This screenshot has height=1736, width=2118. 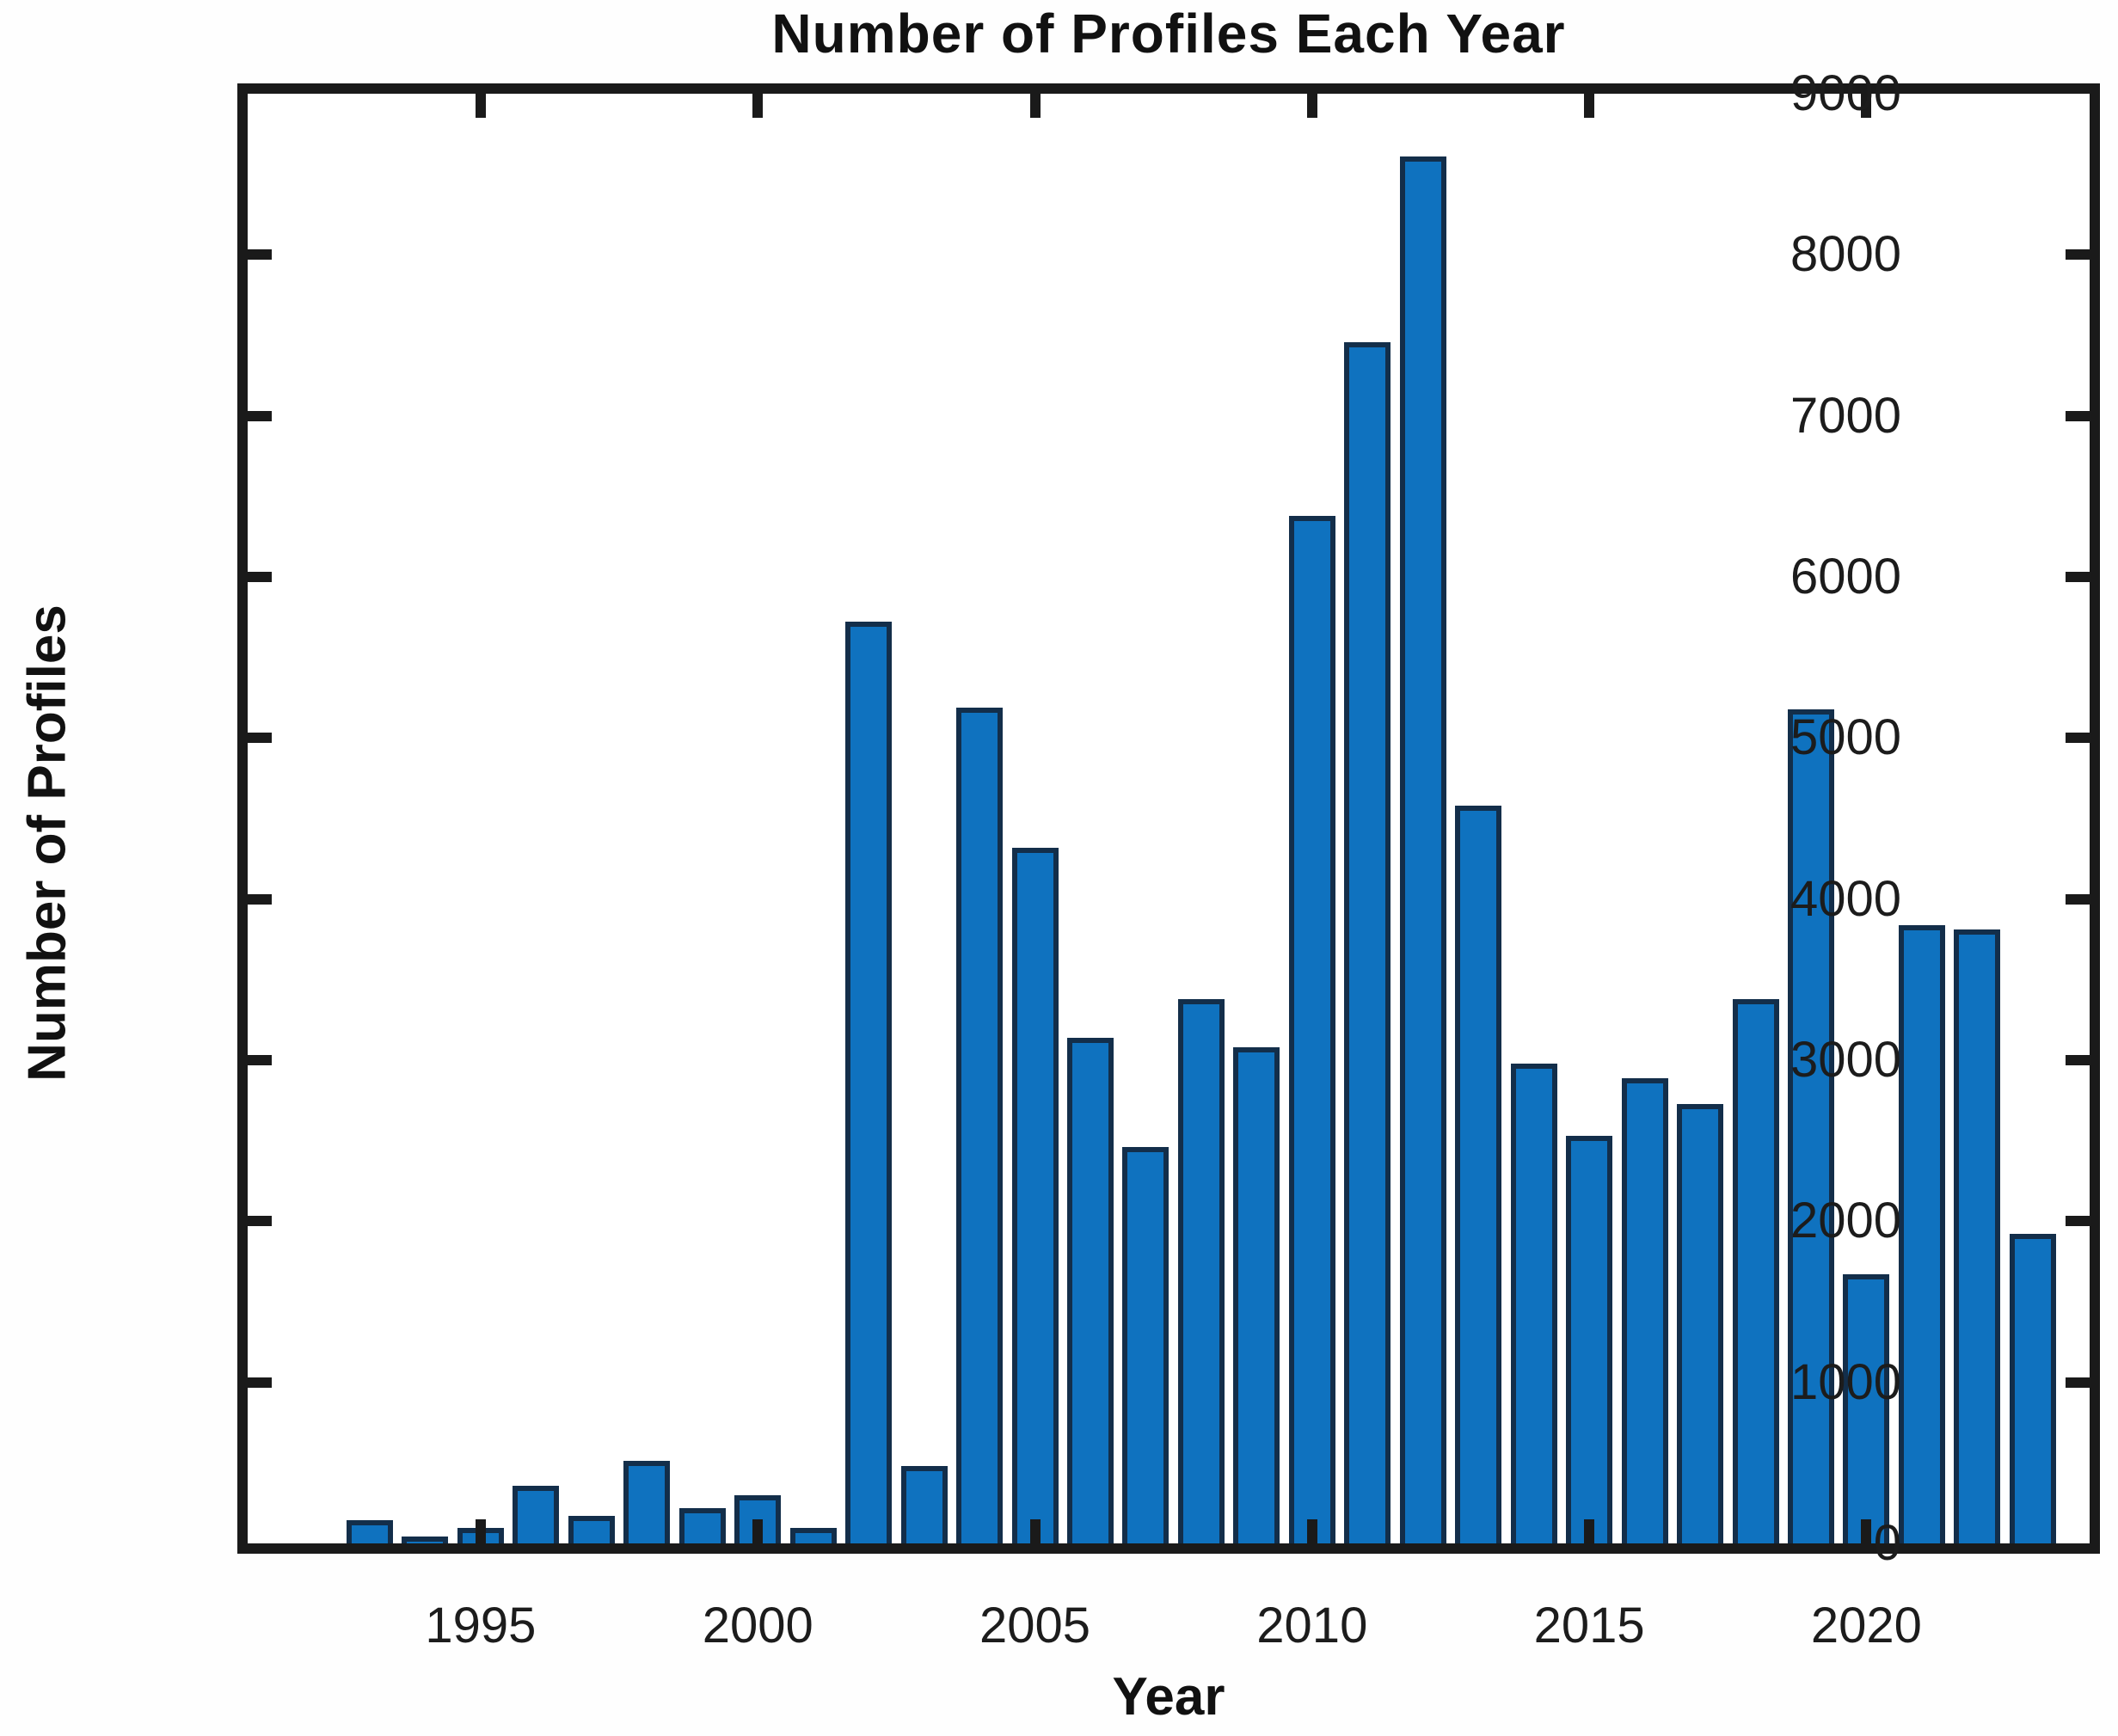 I want to click on bar-2022, so click(x=1977, y=1236).